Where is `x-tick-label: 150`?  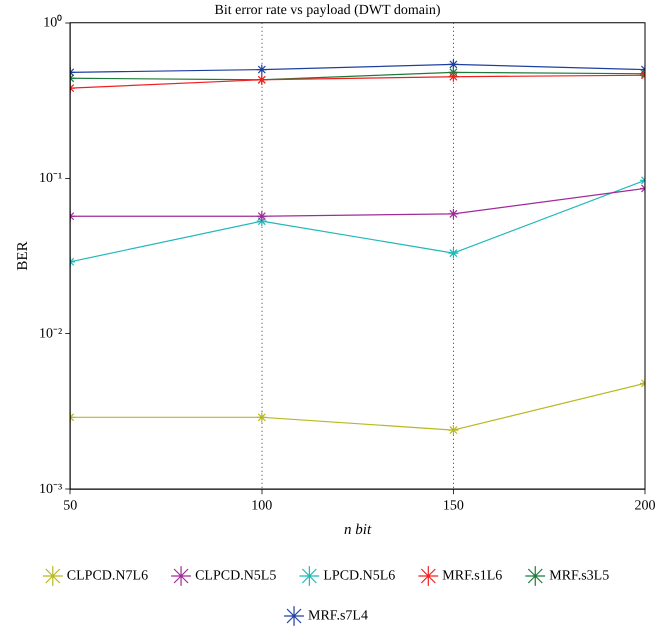
x-tick-label: 150 is located at coordinates (453, 506).